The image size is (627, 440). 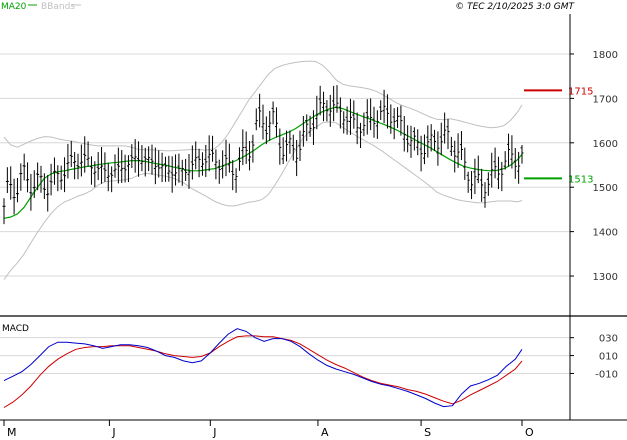 I want to click on bbands-legend-label: BBands, so click(x=58, y=7).